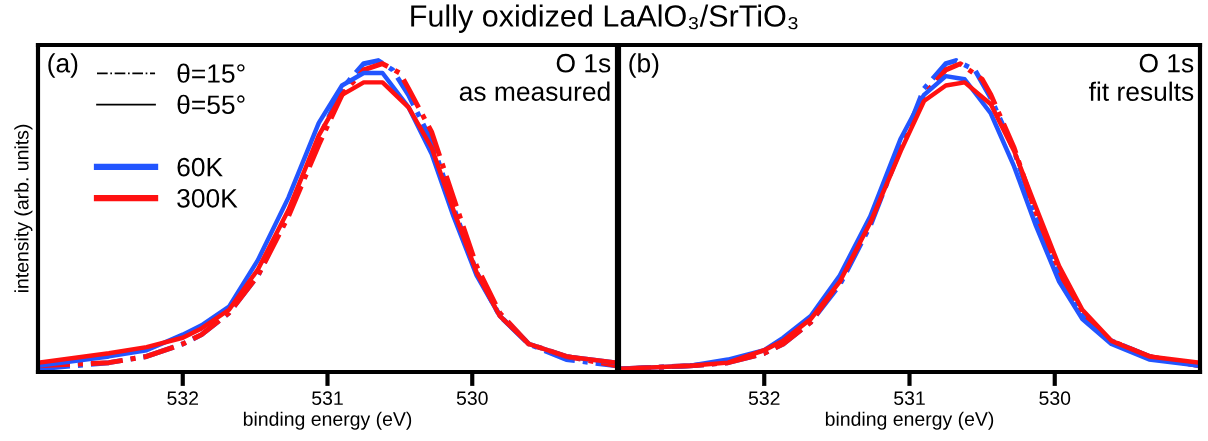  Describe the element at coordinates (207, 198) in the screenshot. I see `legend-label: 300K` at that location.